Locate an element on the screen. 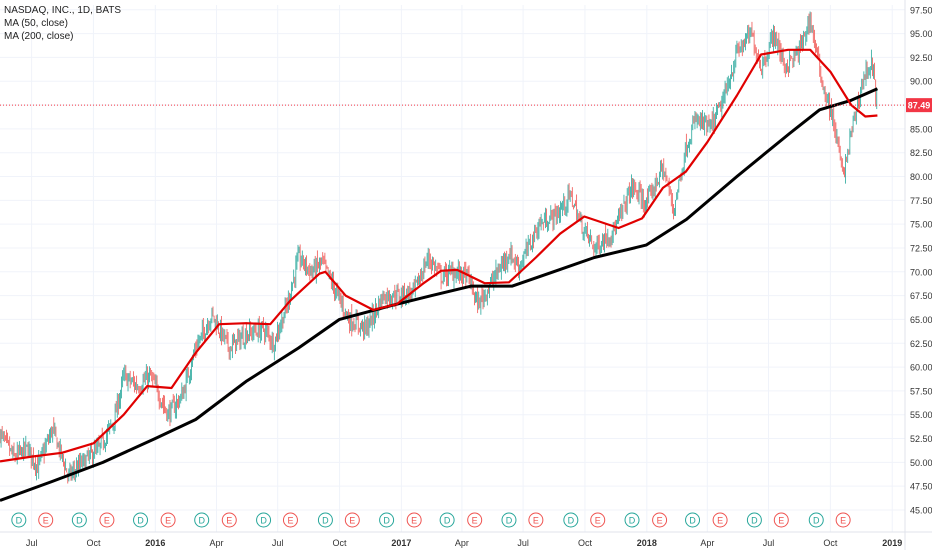 The width and height of the screenshot is (932, 550). y-tick-label: 62.50 is located at coordinates (921, 344).